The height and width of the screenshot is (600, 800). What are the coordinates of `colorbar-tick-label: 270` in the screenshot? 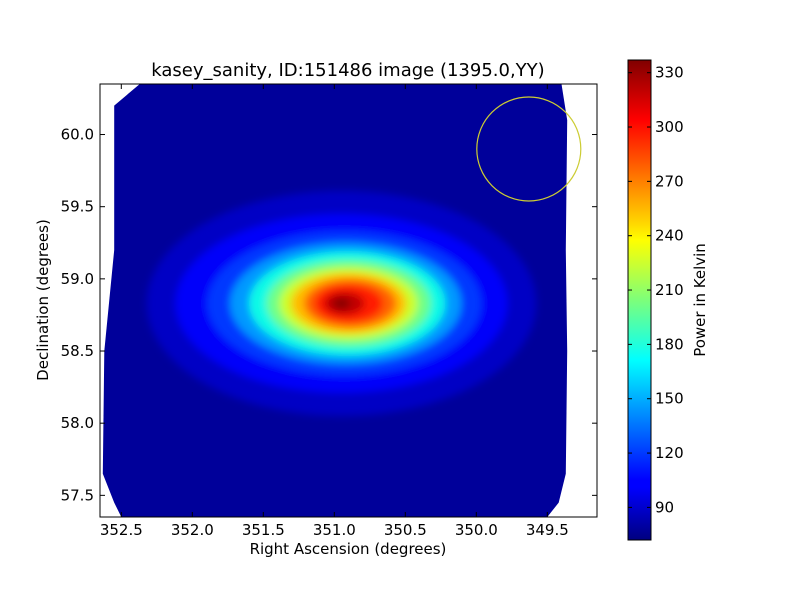 It's located at (669, 181).